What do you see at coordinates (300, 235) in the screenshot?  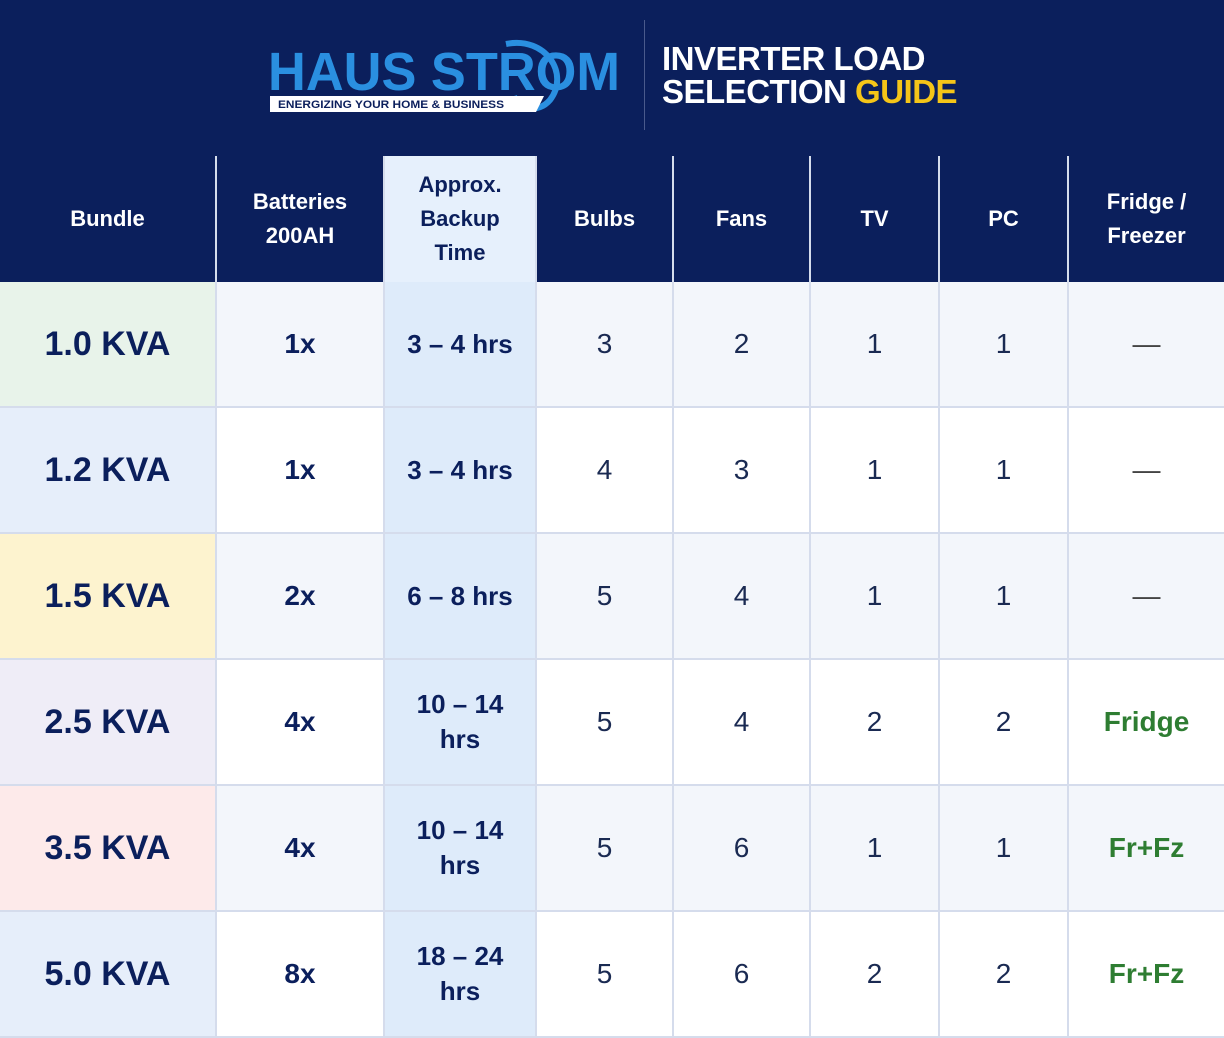 I see `column-header-text: 200AH` at bounding box center [300, 235].